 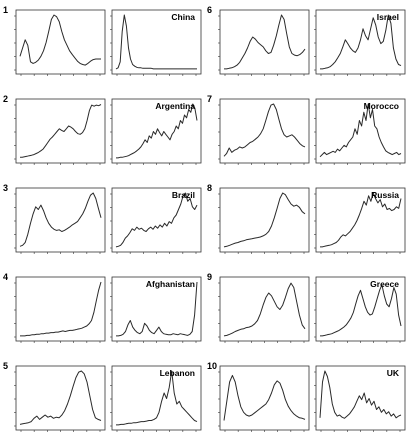 I want to click on panel-number-label: 10, so click(x=212, y=366).